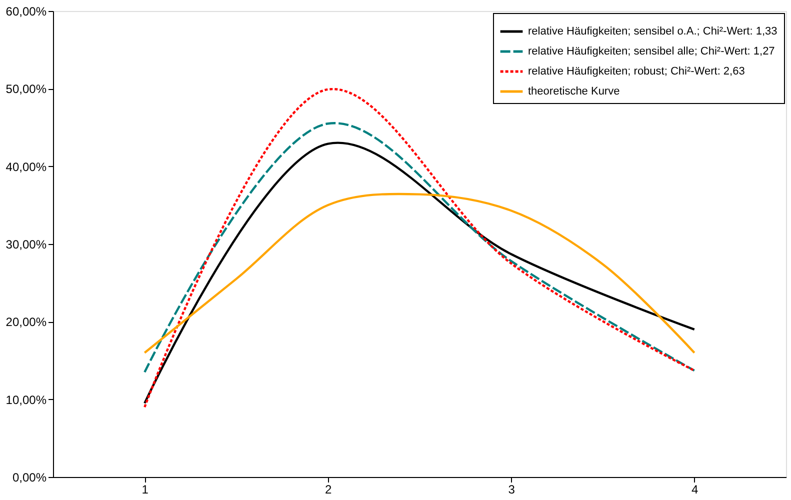 The width and height of the screenshot is (791, 500). I want to click on legend-label: relative Häufigkeiten; sensibel alle; Chi²-Wert: 1,27, so click(651, 52).